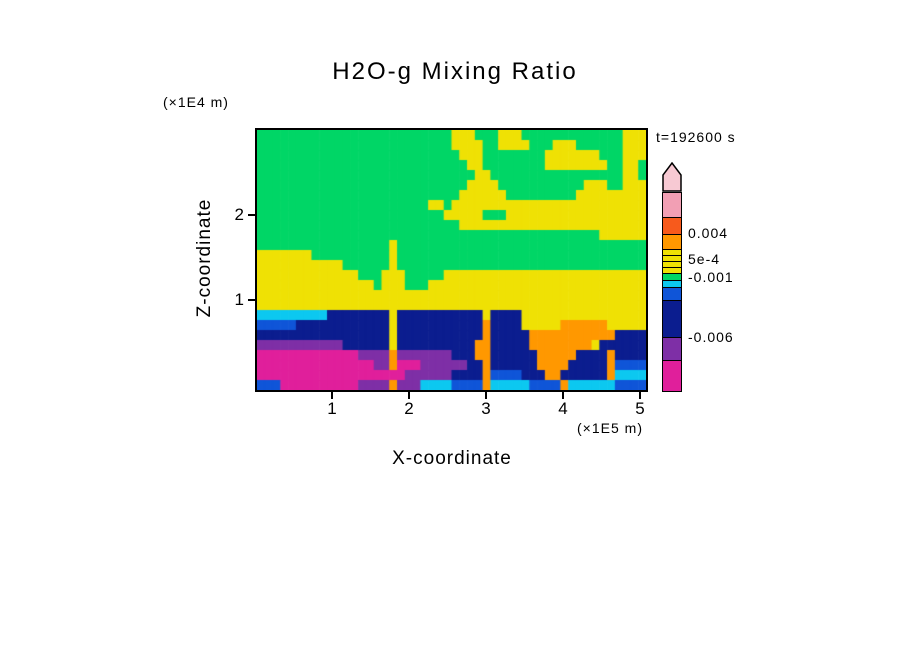 The image size is (904, 654). What do you see at coordinates (452, 458) in the screenshot?
I see `x-axis-label: X-coordinate` at bounding box center [452, 458].